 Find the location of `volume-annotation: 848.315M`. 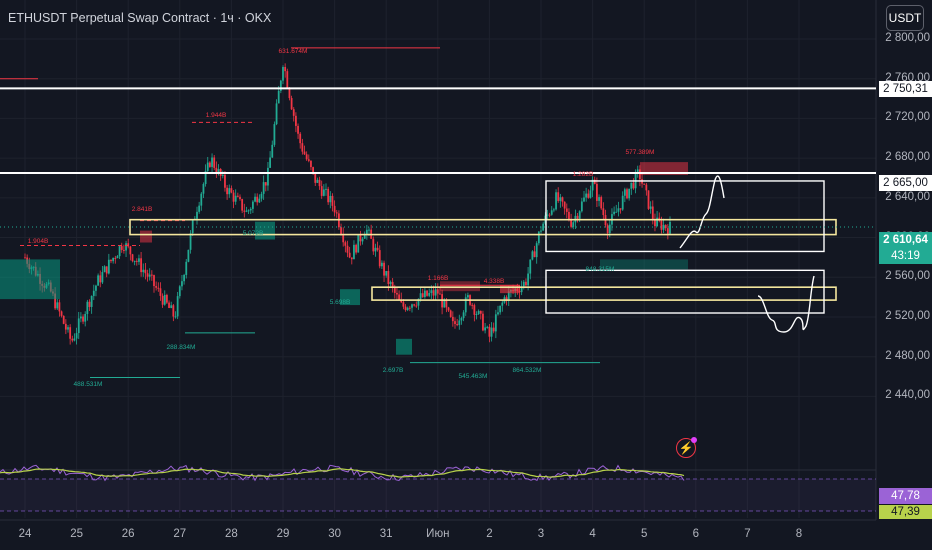

volume-annotation: 848.315M is located at coordinates (600, 270).